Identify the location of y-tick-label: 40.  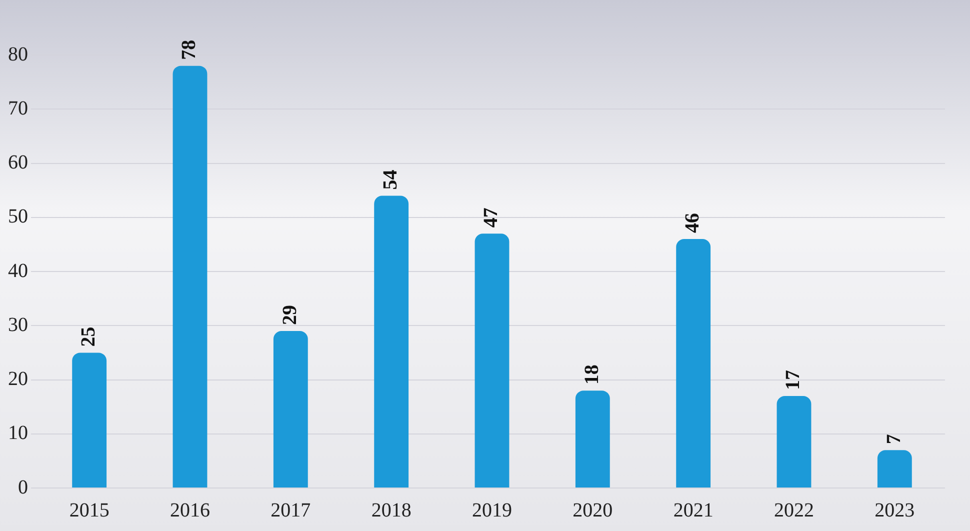
(18, 271).